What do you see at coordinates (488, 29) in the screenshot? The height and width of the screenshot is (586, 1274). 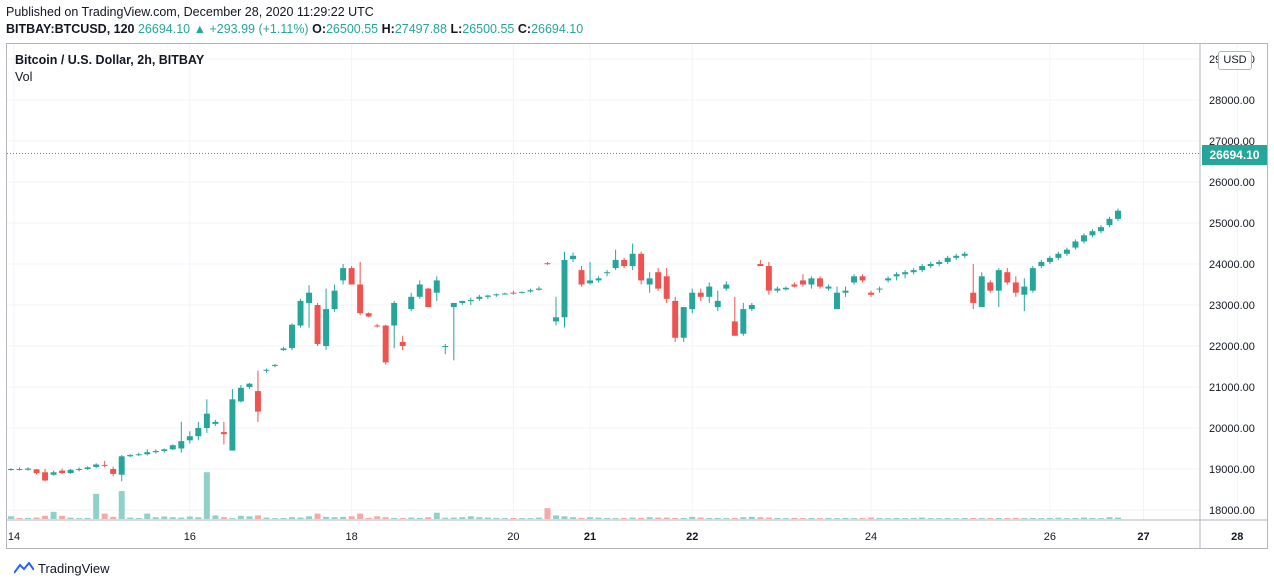 I see `low-value: 26500.55` at bounding box center [488, 29].